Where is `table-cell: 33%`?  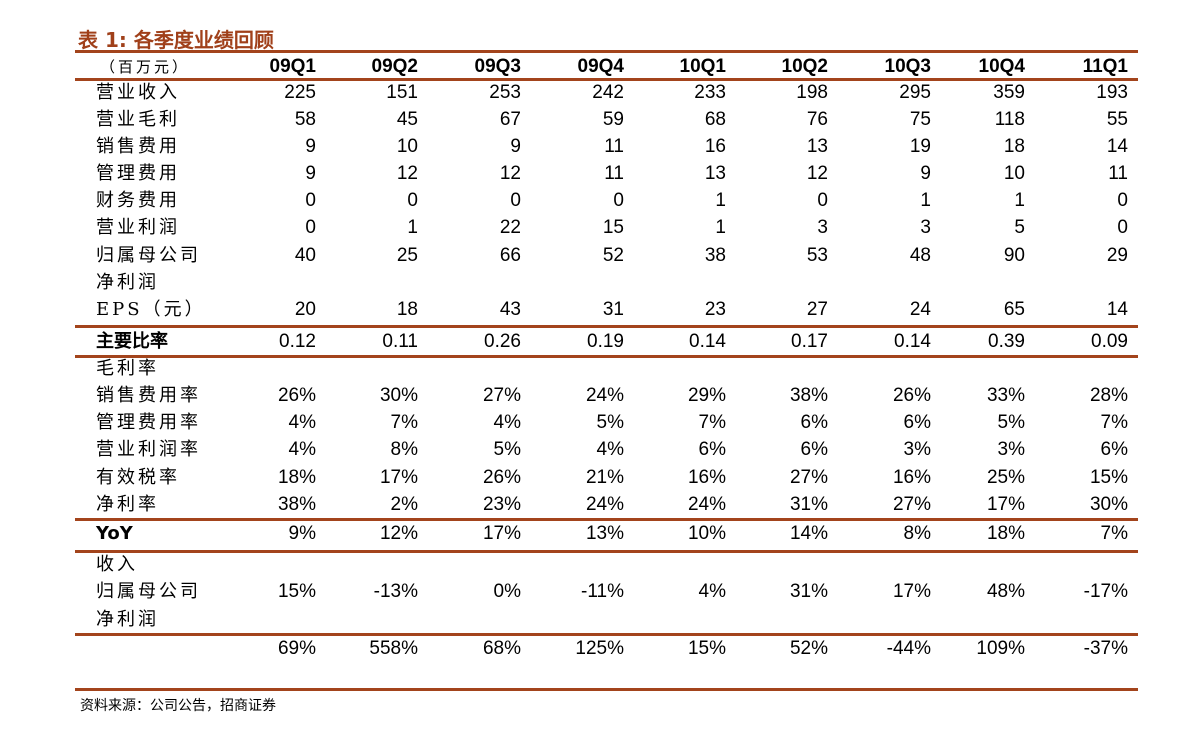 table-cell: 33% is located at coordinates (1005, 395).